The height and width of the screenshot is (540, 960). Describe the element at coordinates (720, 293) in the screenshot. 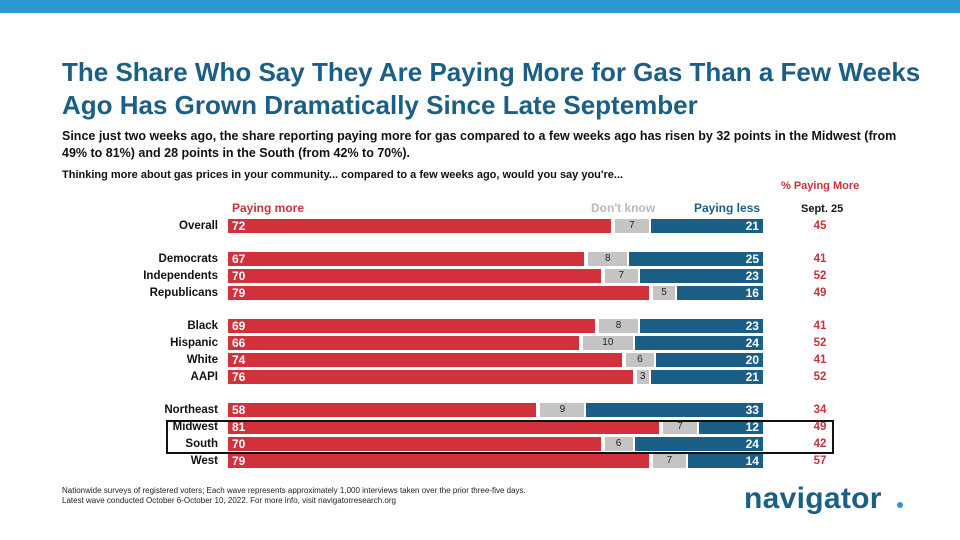

I see `bar-paying-less-republicans` at that location.